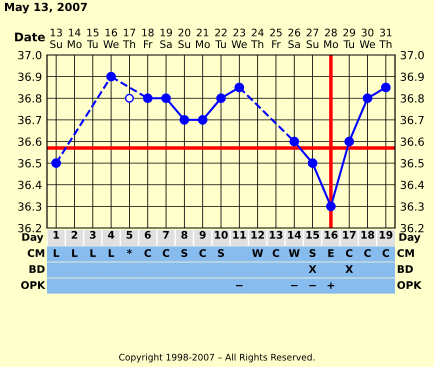  I want to click on y-tick-label: 36.3, so click(30, 206).